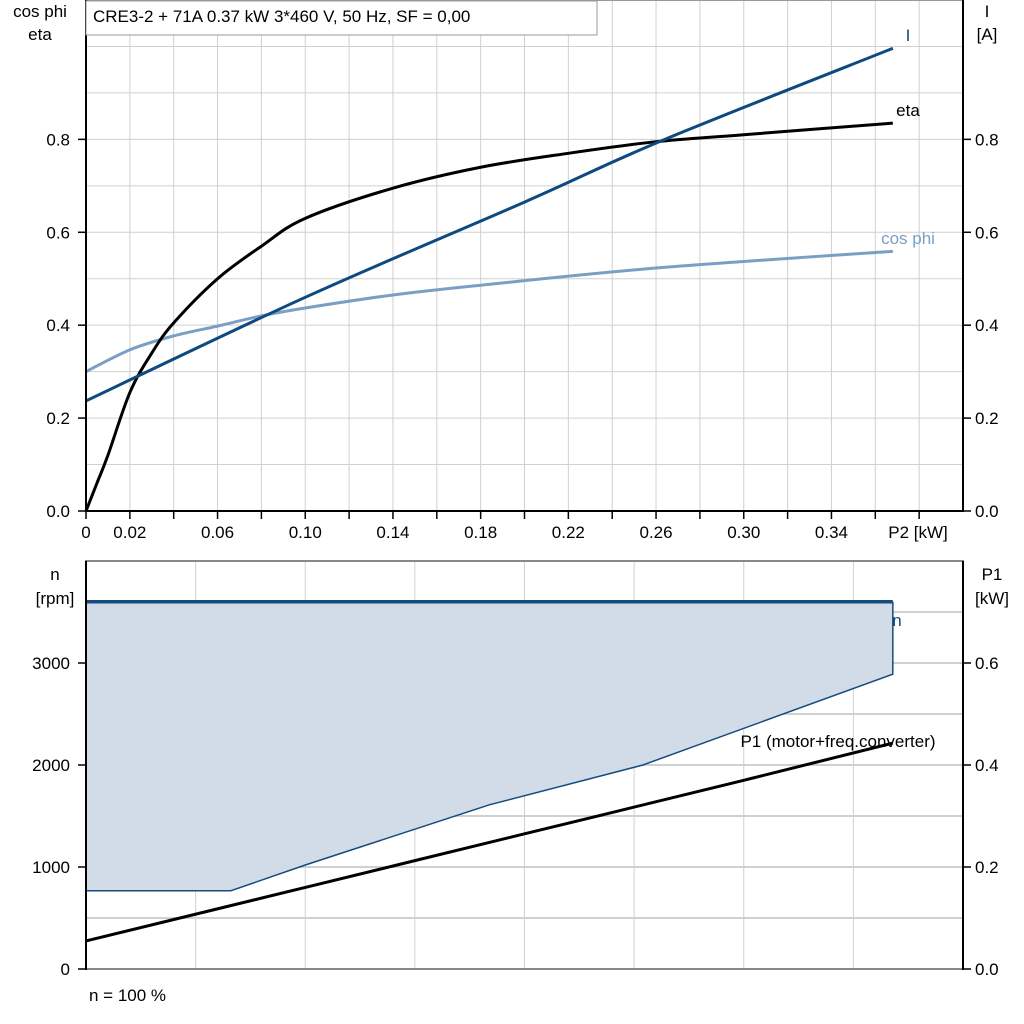  Describe the element at coordinates (918, 532) in the screenshot. I see `x-axis-label: P2 [kW]` at that location.